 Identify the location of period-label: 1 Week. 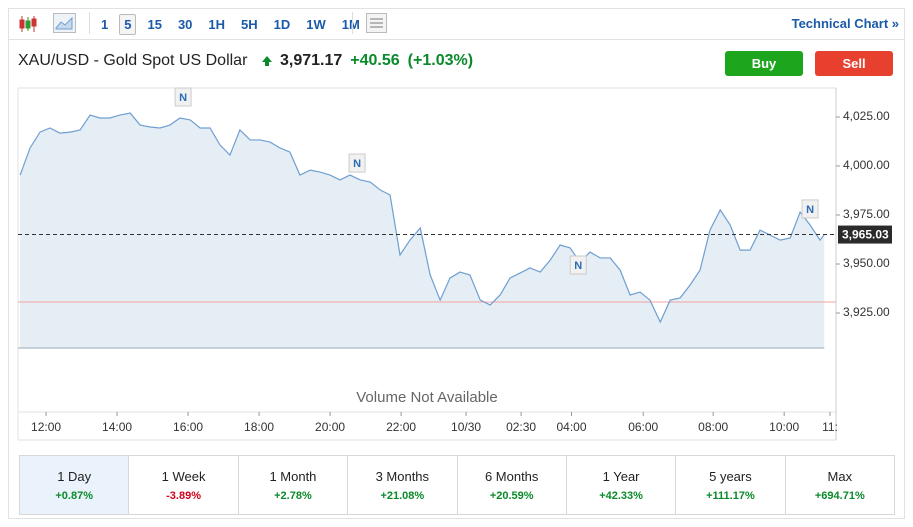
(183, 476).